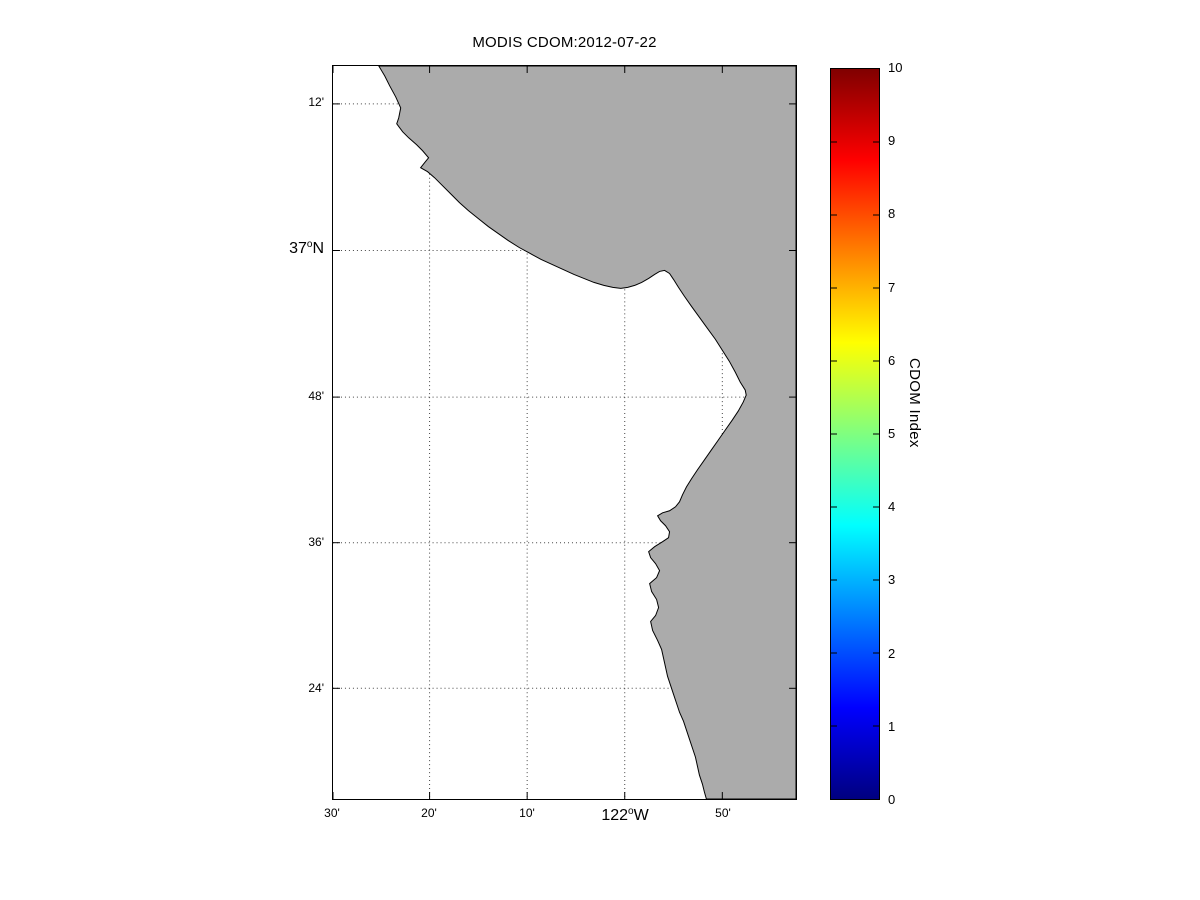  What do you see at coordinates (564, 42) in the screenshot?
I see `plot-title: MODIS CDOM:2012-07-22` at bounding box center [564, 42].